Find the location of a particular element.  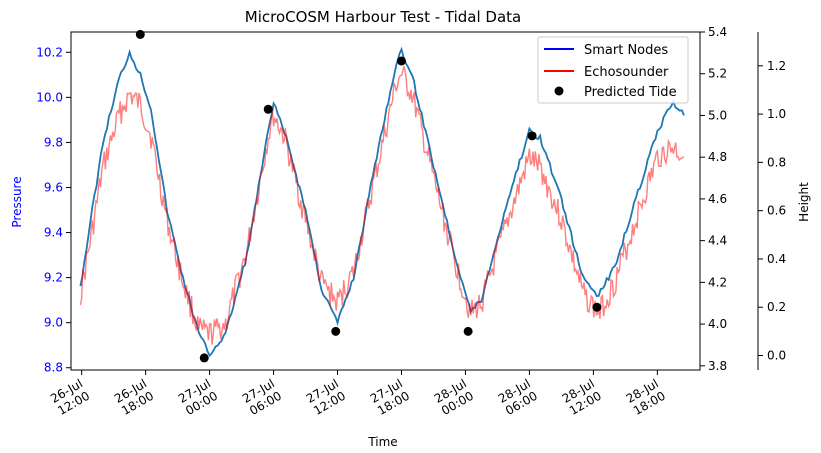

legend-echosounder-label: Echosounder is located at coordinates (626, 72).